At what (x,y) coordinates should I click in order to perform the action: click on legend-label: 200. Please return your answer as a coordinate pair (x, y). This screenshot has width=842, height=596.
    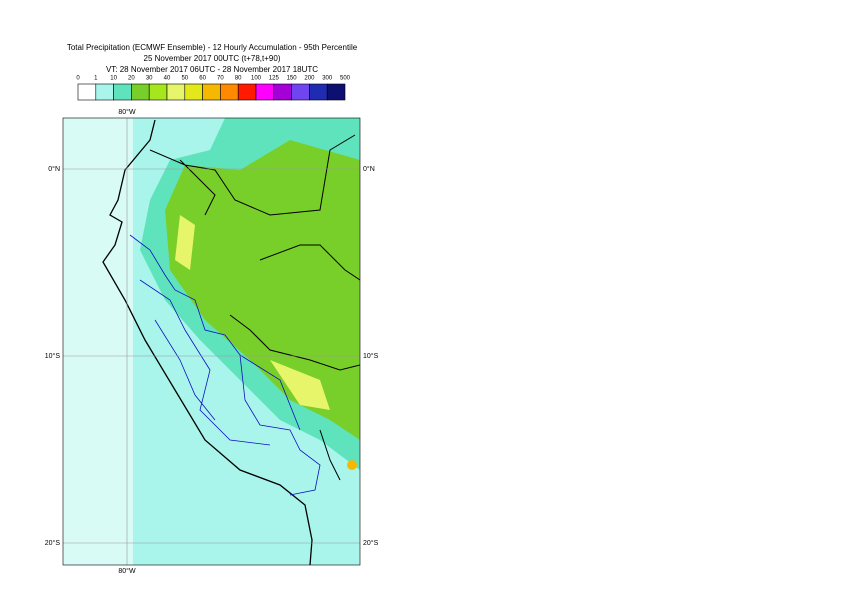
    Looking at the image, I should click on (309, 79).